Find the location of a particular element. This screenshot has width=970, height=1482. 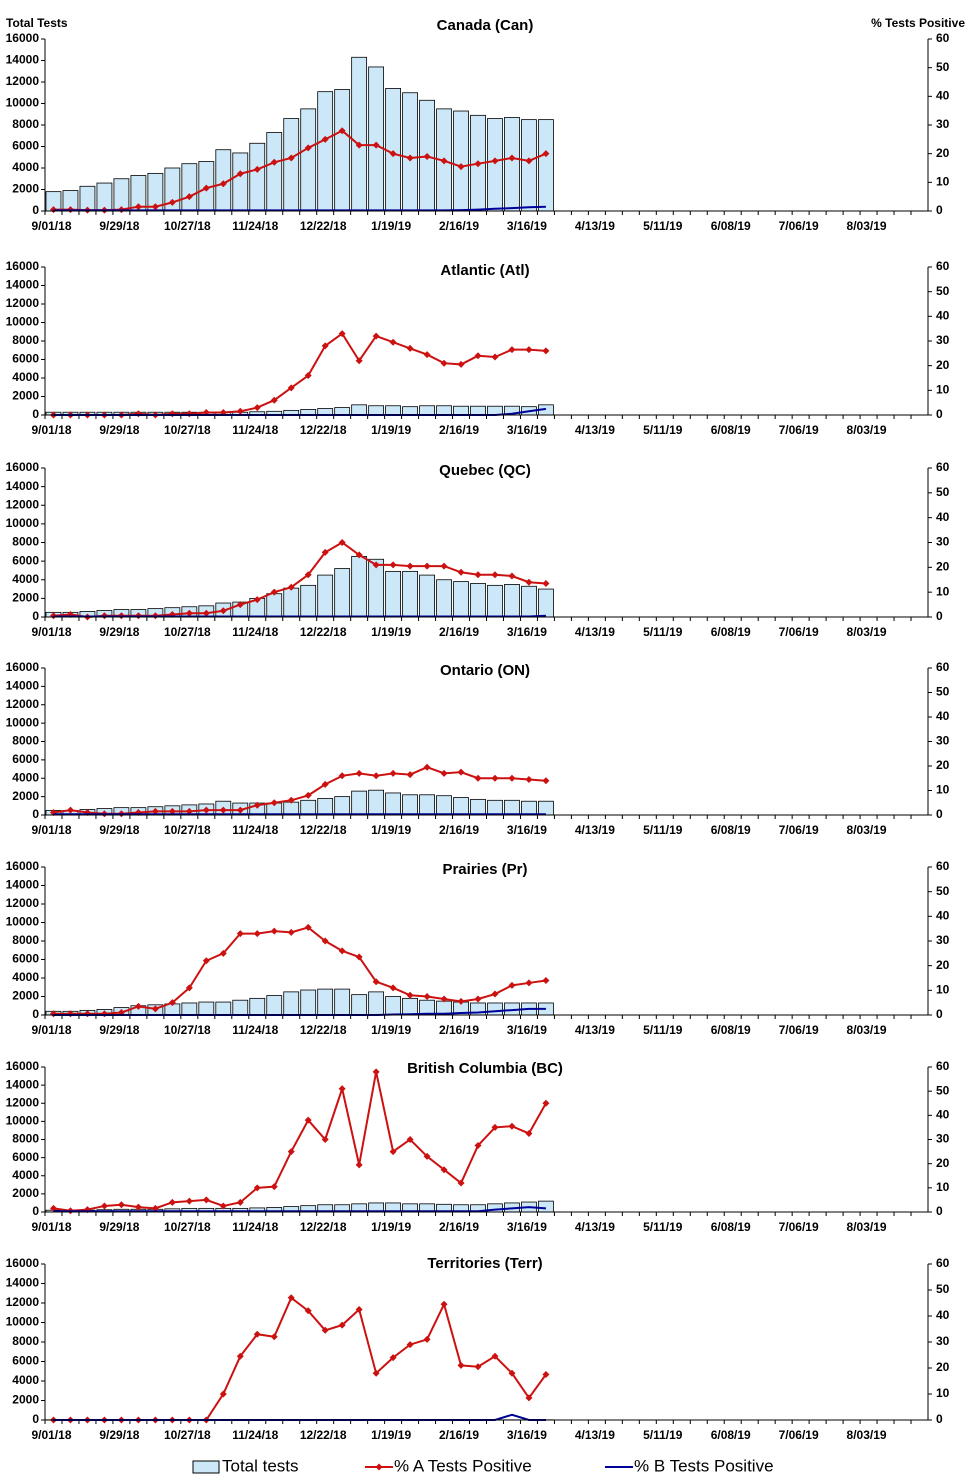

x-tick-label: 11/24/18 is located at coordinates (255, 1030).